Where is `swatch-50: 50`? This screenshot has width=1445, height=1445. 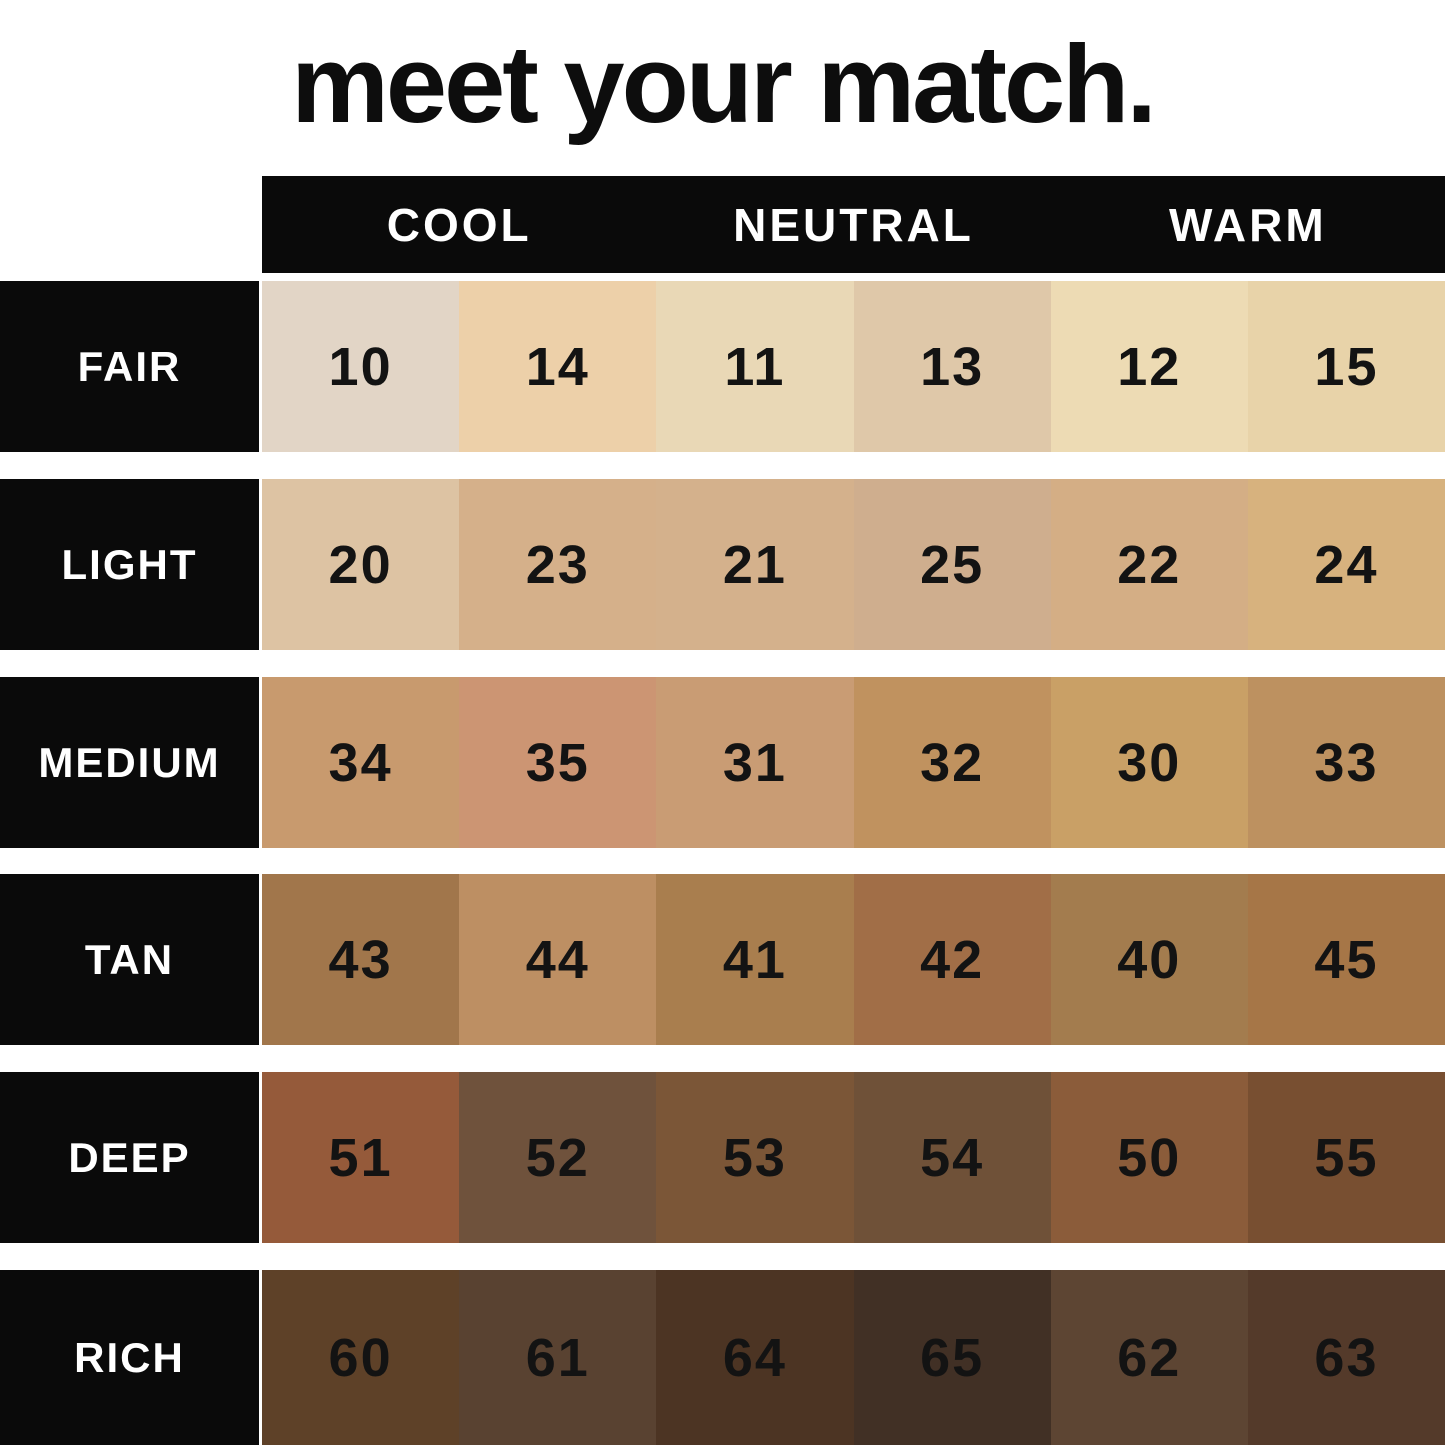 swatch-50: 50 is located at coordinates (1149, 1157).